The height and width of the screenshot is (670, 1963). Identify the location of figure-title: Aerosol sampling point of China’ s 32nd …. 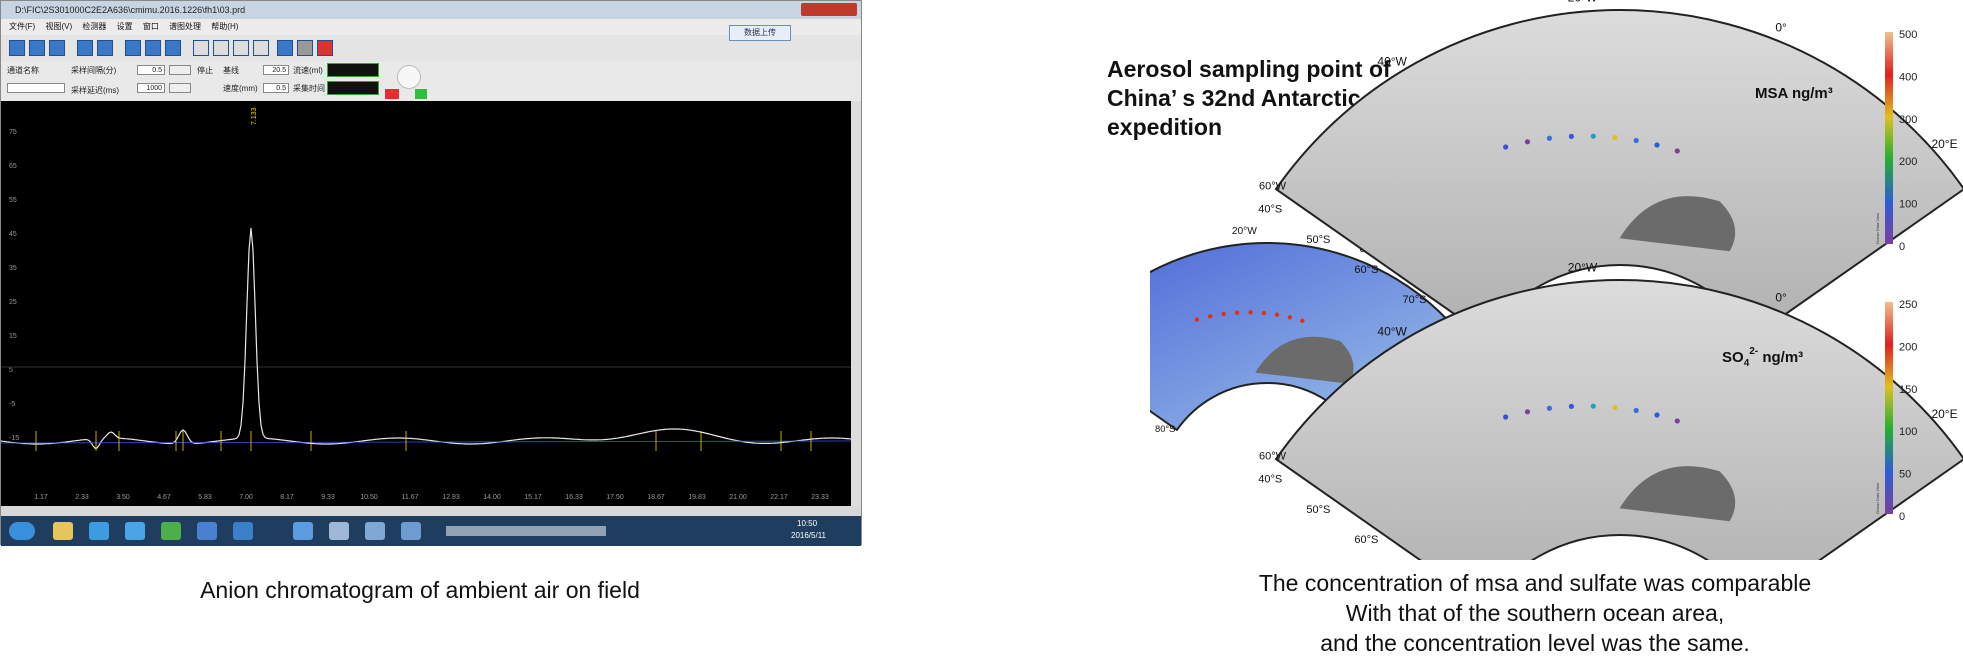
(1249, 98).